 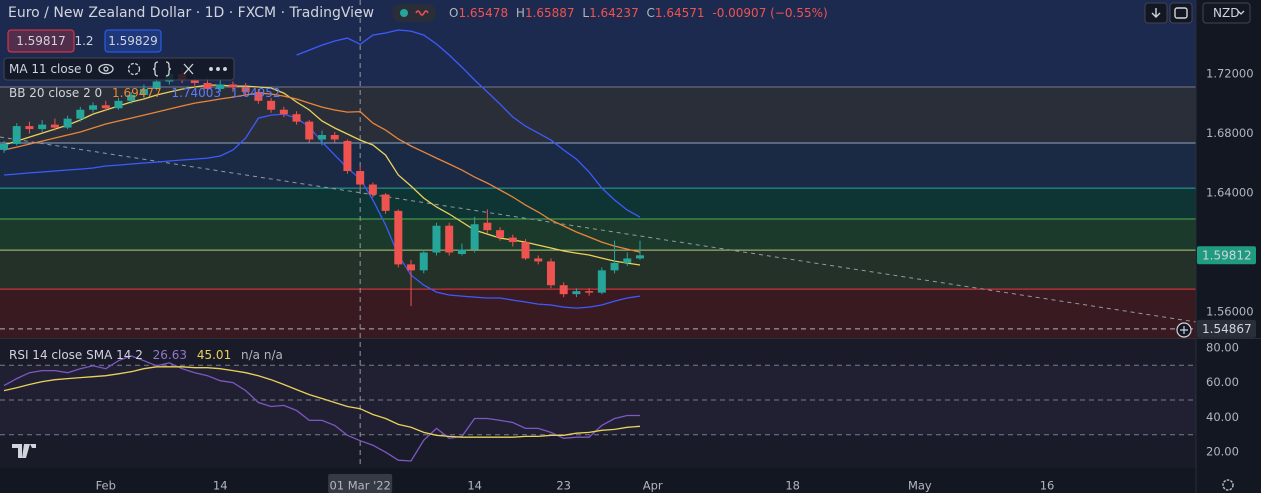 I want to click on bb-basis: 1.69477, so click(x=137, y=93).